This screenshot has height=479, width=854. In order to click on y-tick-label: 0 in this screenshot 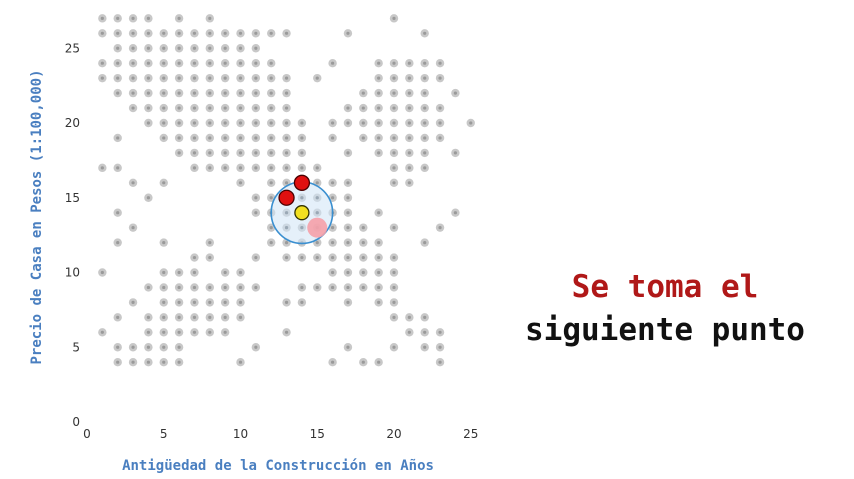, I will do `click(76, 422)`.